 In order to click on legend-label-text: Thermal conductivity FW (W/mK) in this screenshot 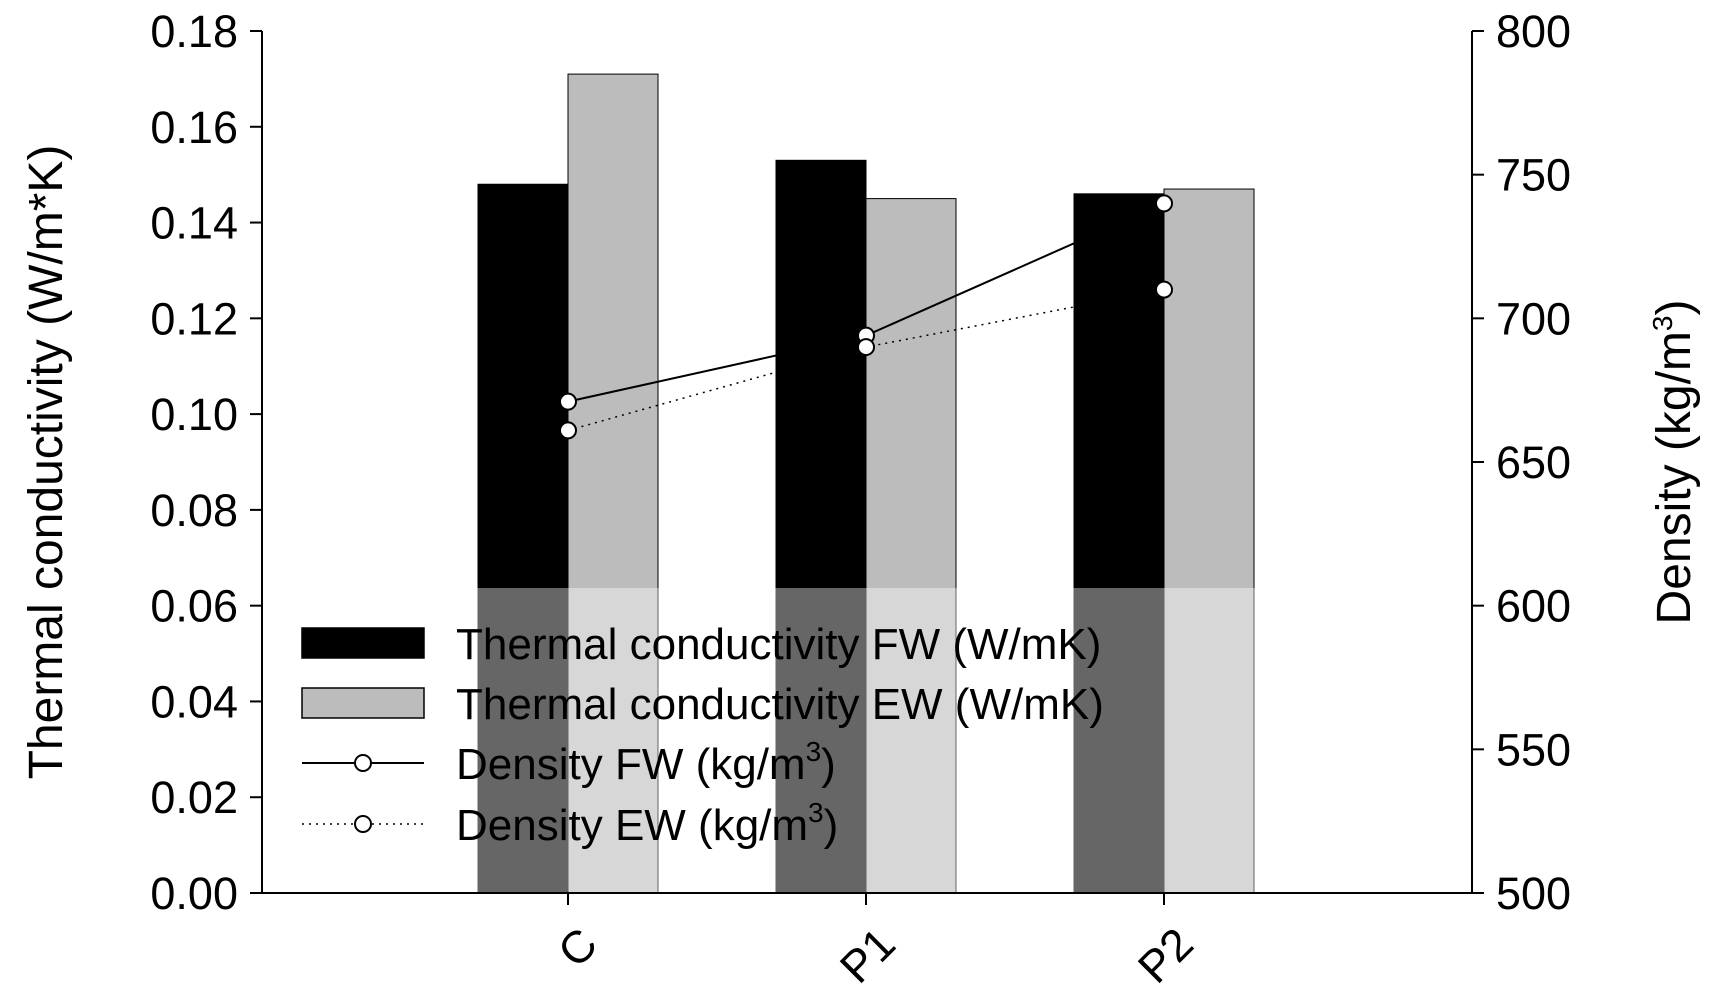, I will do `click(778, 644)`.